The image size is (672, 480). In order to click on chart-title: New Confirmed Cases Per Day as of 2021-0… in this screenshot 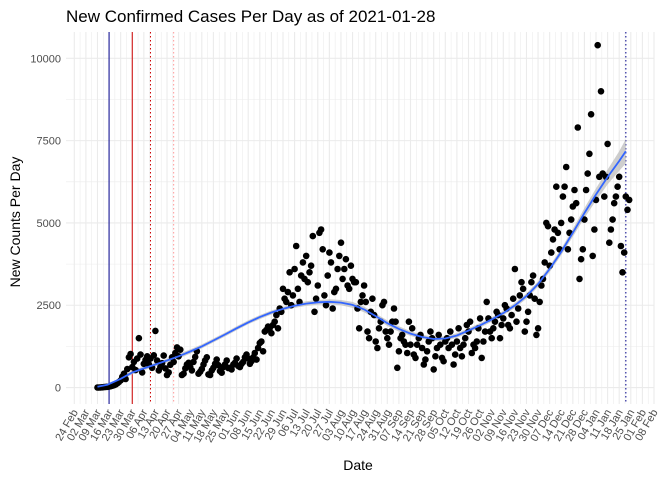, I will do `click(250, 16)`.